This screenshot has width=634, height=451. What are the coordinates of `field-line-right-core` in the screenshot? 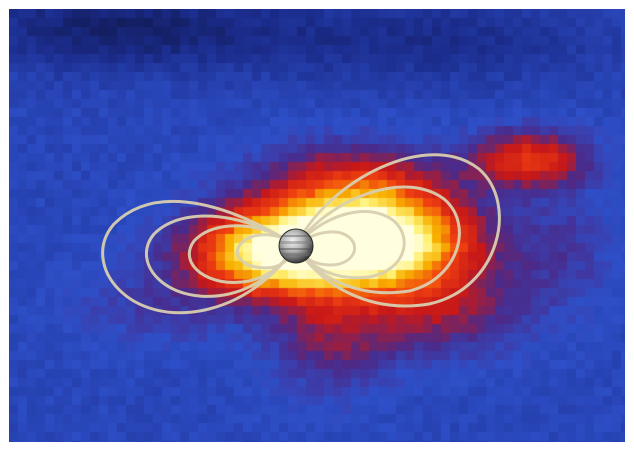 It's located at (325, 248).